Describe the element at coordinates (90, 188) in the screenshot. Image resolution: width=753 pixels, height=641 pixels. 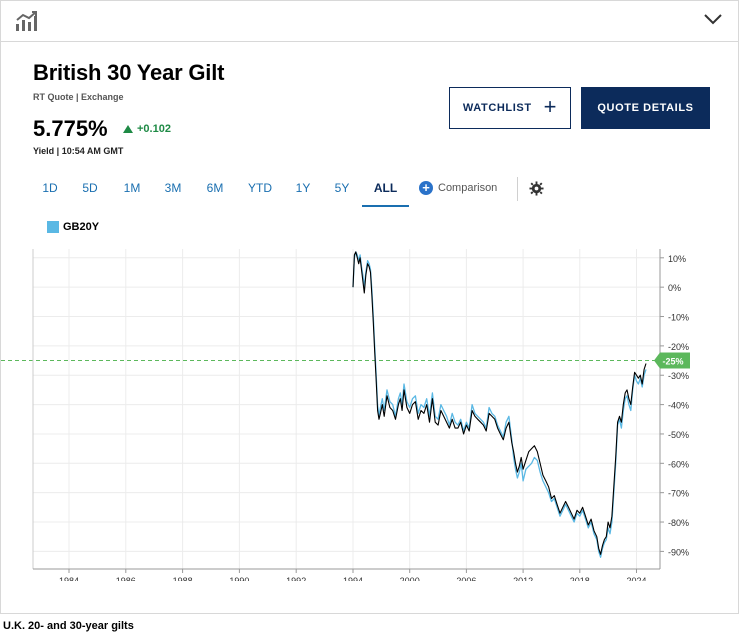
I see `tab-5d: 5D` at that location.